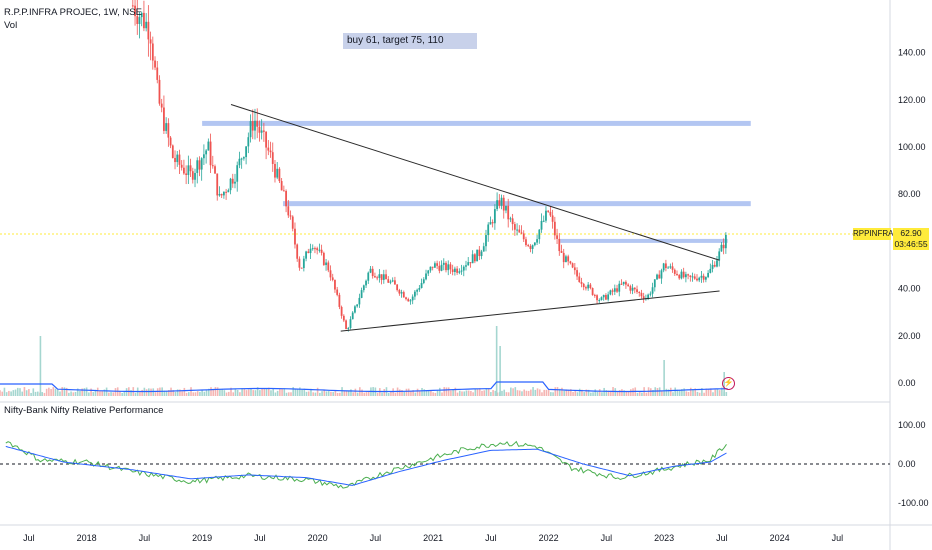 This screenshot has width=932, height=550. I want to click on time-tick: 2021, so click(433, 538).